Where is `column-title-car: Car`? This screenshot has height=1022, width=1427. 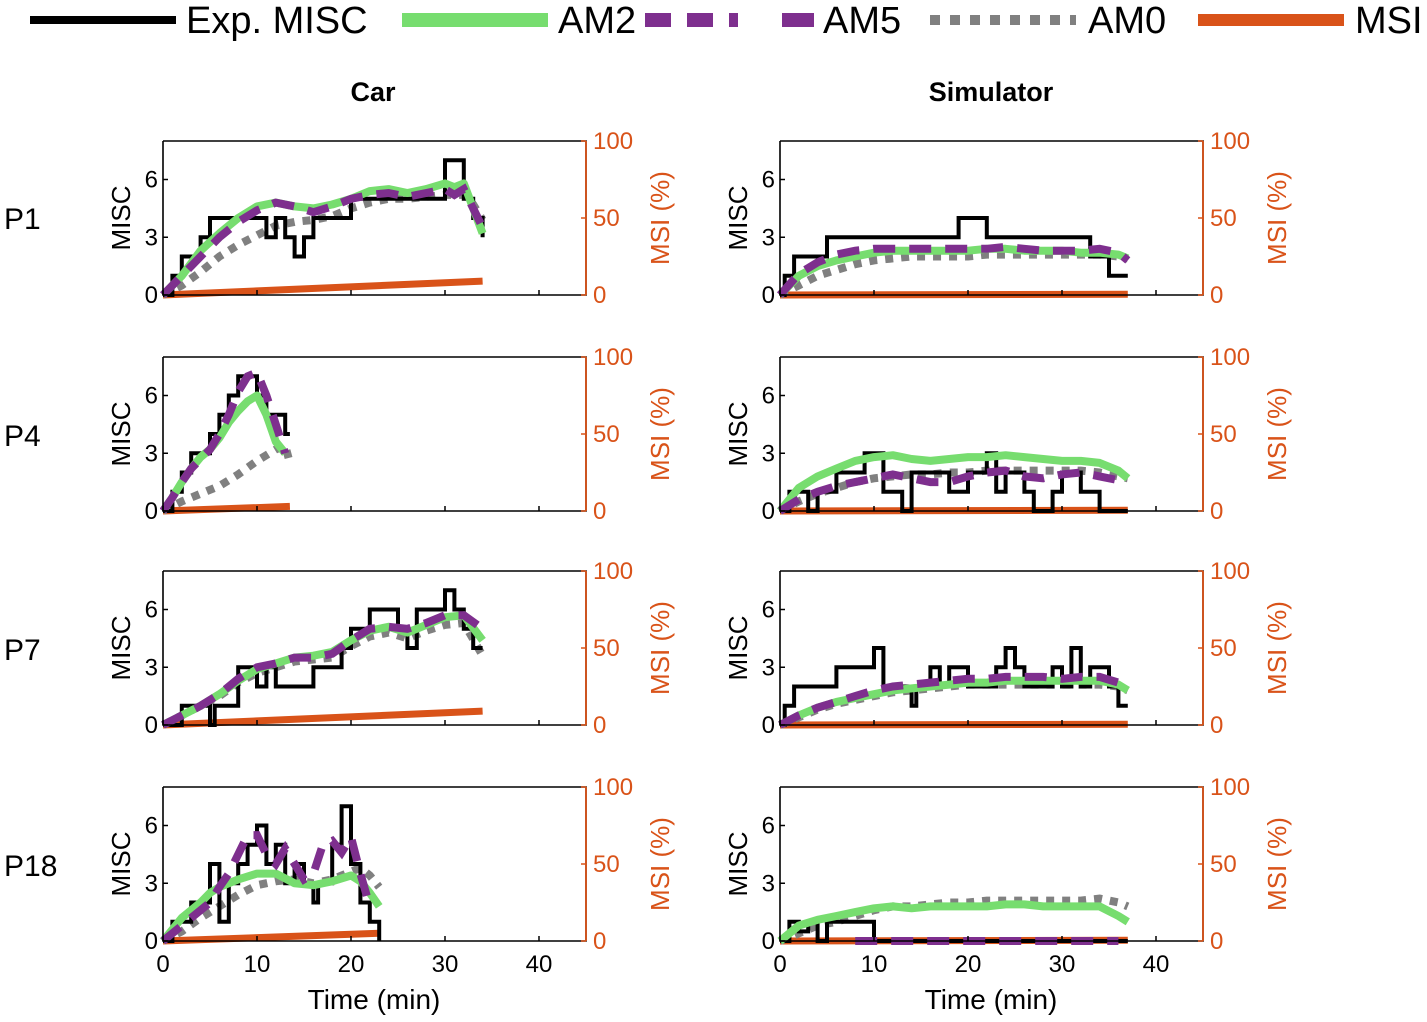 column-title-car: Car is located at coordinates (373, 92).